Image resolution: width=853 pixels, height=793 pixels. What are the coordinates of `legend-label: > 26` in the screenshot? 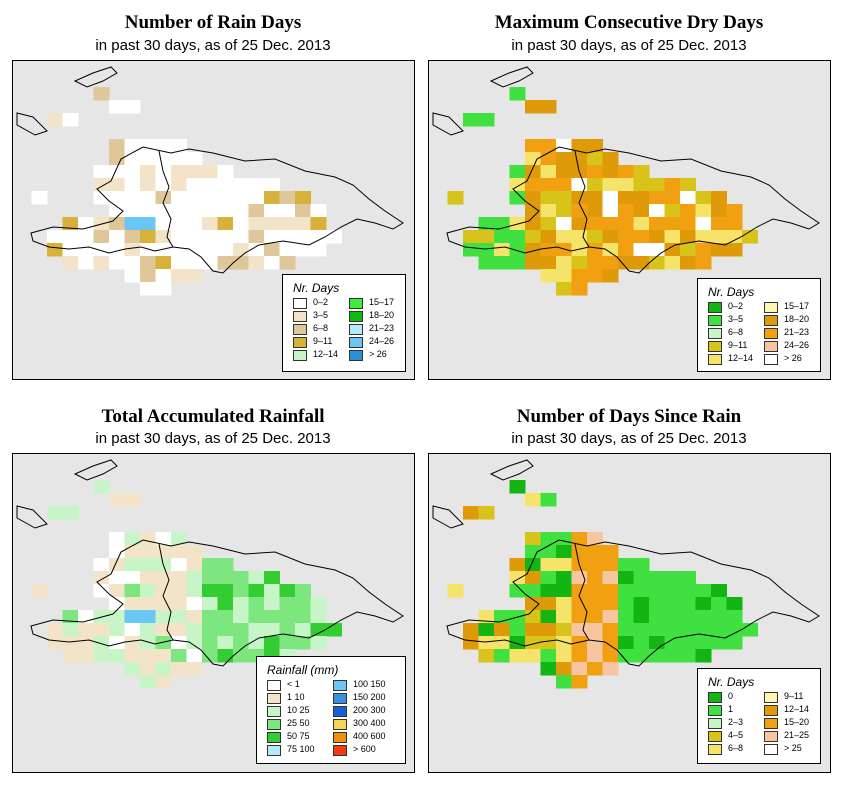 It's located at (793, 358).